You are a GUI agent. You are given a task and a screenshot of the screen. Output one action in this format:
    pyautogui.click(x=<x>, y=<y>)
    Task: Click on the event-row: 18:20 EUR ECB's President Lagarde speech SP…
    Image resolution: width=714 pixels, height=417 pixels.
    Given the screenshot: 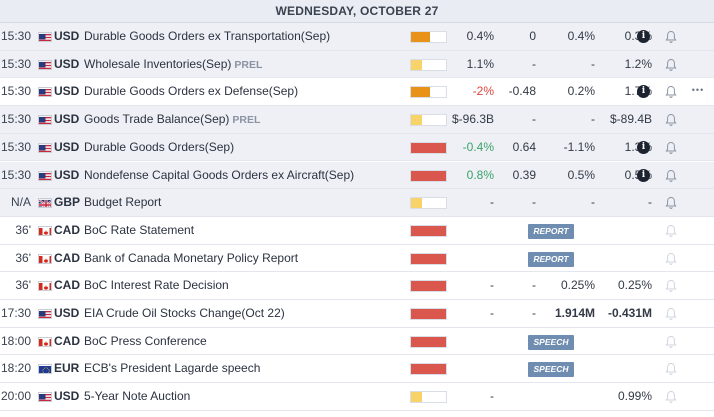 What is the action you would take?
    pyautogui.click(x=357, y=369)
    